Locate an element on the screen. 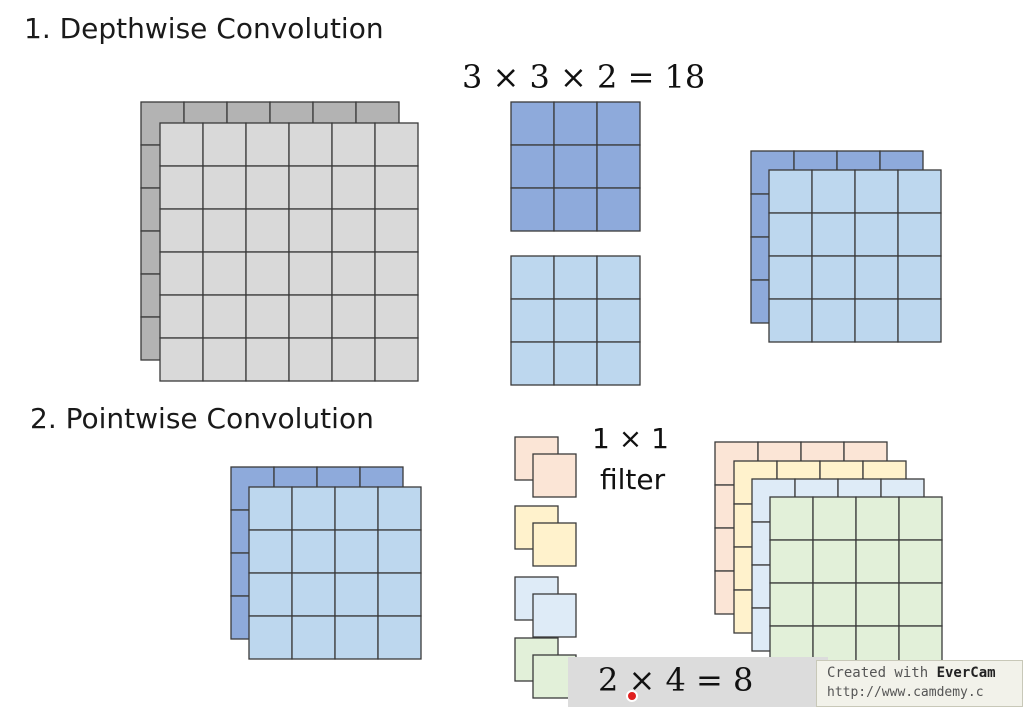 This screenshot has height=707, width=1023. watermark-brand: EverCam is located at coordinates (966, 673).